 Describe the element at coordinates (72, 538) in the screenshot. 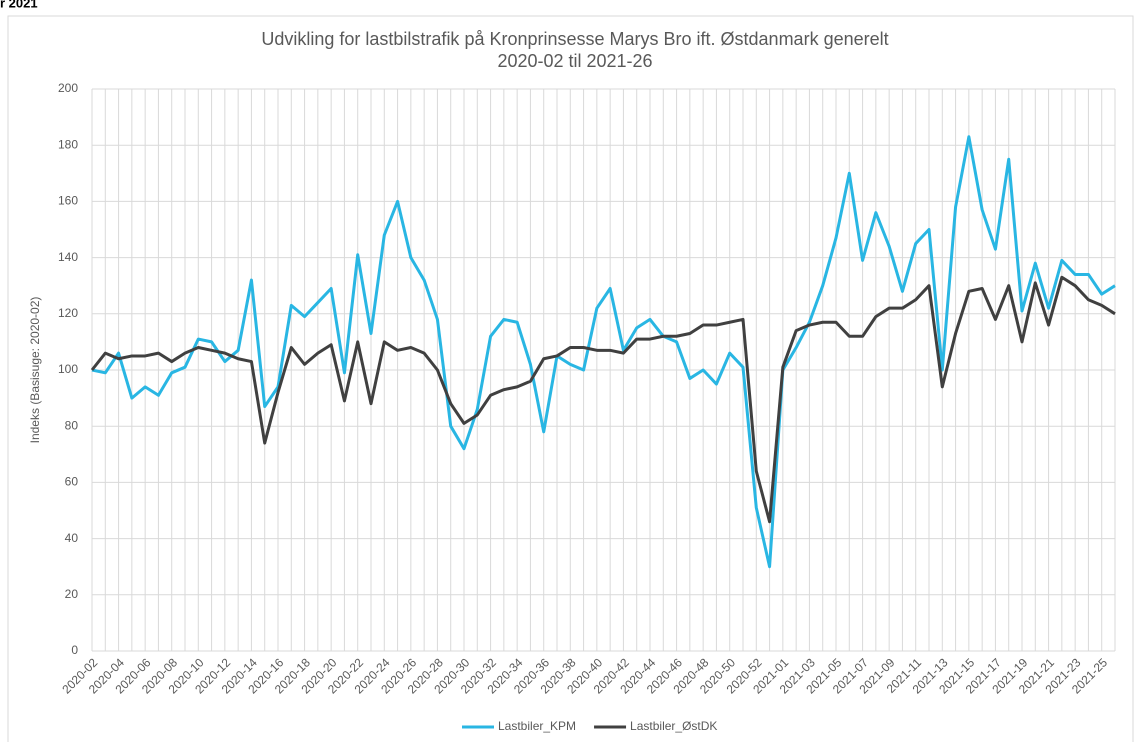

I see `y-tick-label: 40` at that location.